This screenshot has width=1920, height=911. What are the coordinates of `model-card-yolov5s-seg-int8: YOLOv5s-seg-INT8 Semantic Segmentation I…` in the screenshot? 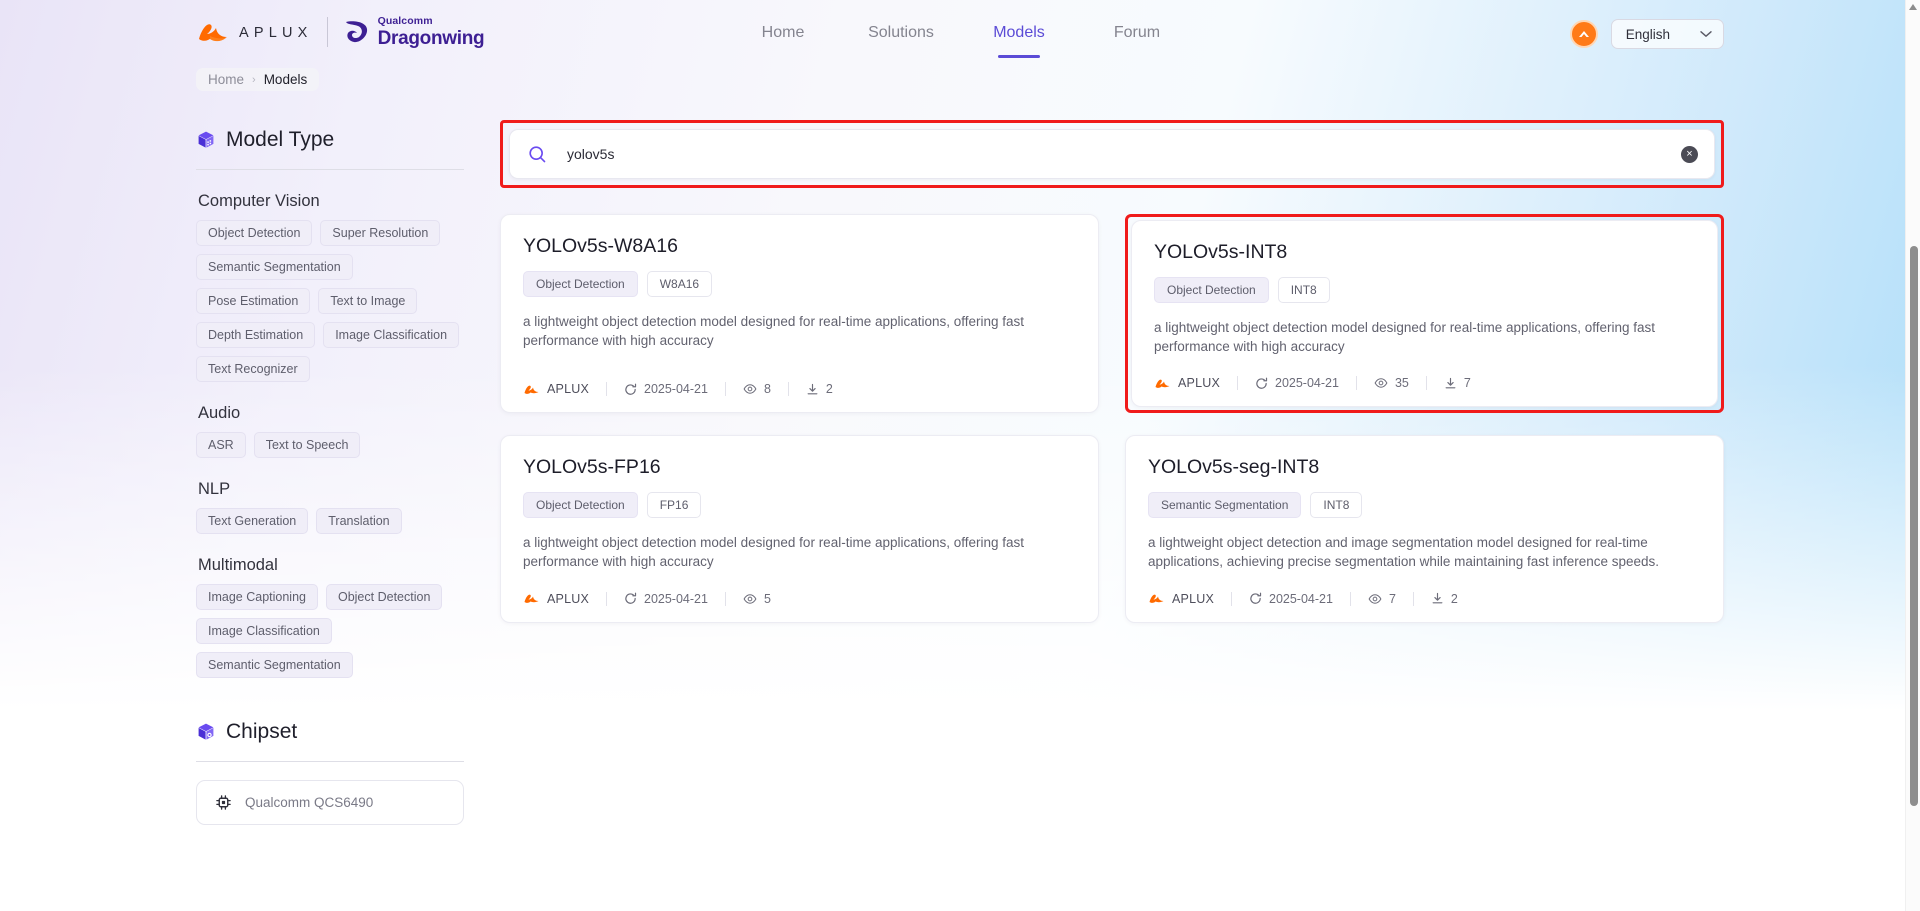 It's located at (1424, 529).